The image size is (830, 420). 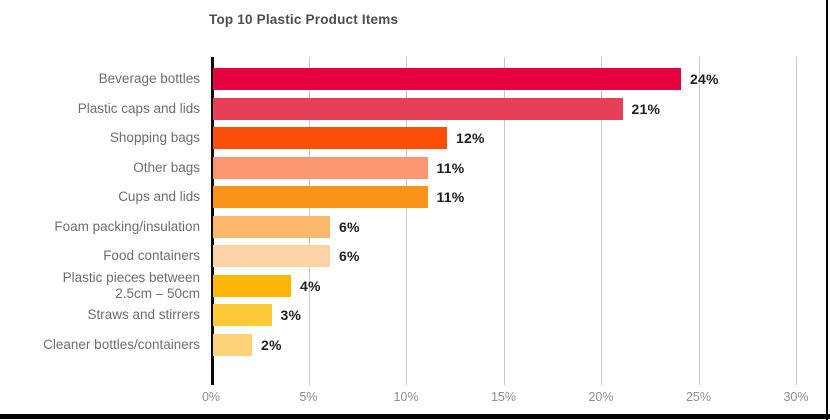 I want to click on gridline-15%, so click(x=504, y=221).